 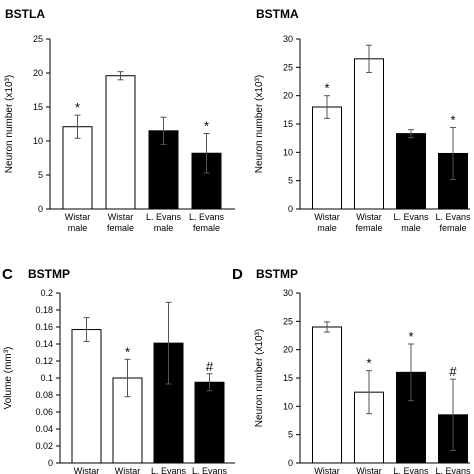 I want to click on panel-letter: D, so click(x=237, y=274).